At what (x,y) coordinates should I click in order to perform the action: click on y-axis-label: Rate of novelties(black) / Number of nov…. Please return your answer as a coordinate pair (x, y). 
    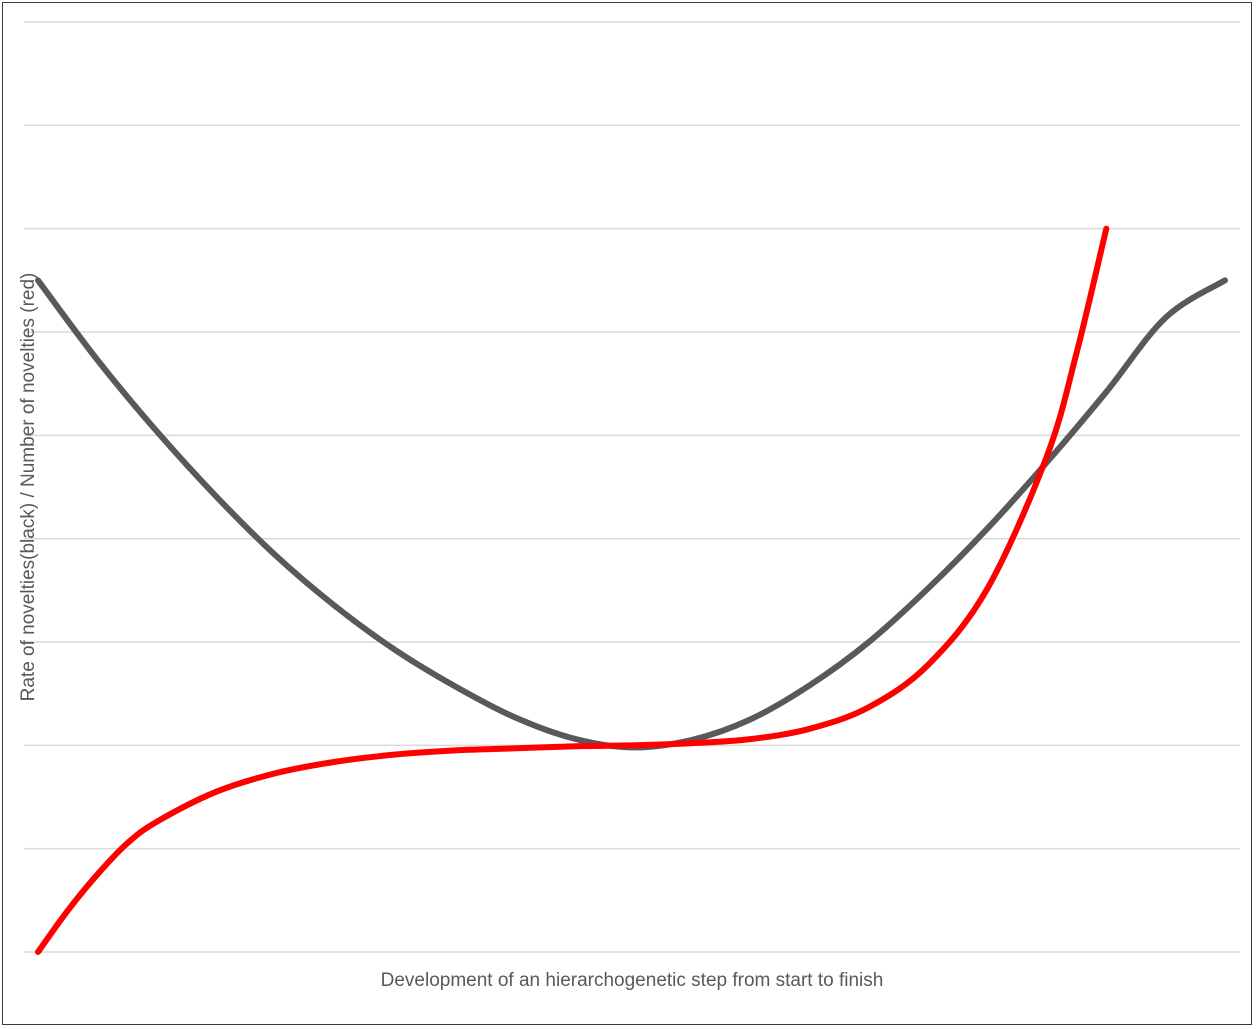
    Looking at the image, I should click on (28, 487).